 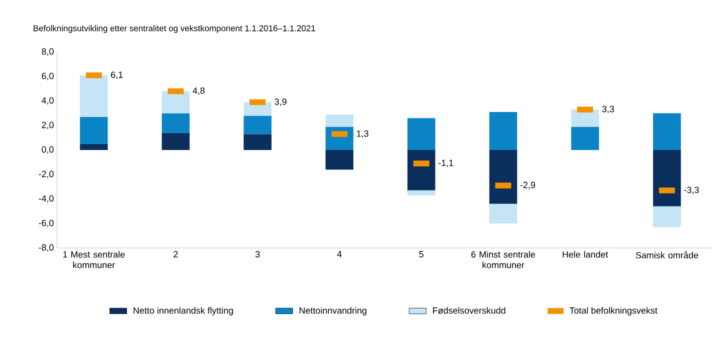 I want to click on y-tick-label: 0,0, so click(x=48, y=150).